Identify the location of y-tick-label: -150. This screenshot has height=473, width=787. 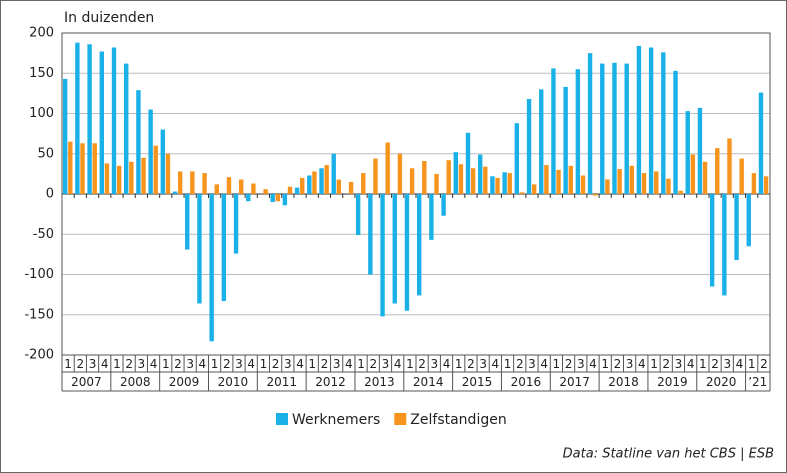
(39, 314).